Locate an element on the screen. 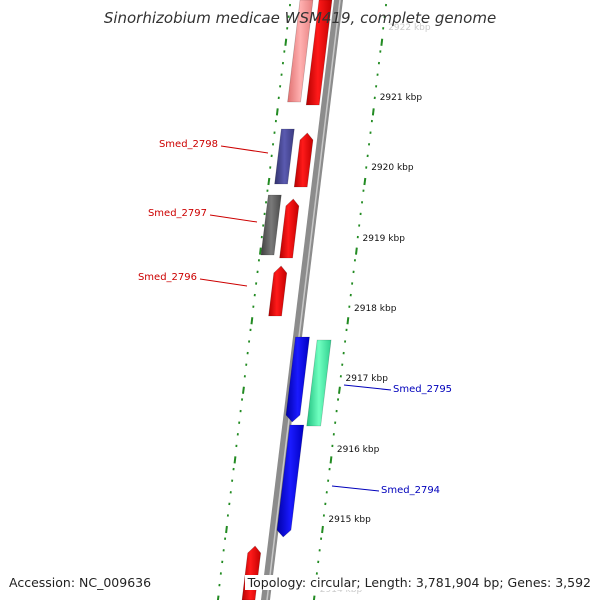 Image resolution: width=600 pixels, height=600 pixels. gene-label: Smed_2798 is located at coordinates (188, 144).